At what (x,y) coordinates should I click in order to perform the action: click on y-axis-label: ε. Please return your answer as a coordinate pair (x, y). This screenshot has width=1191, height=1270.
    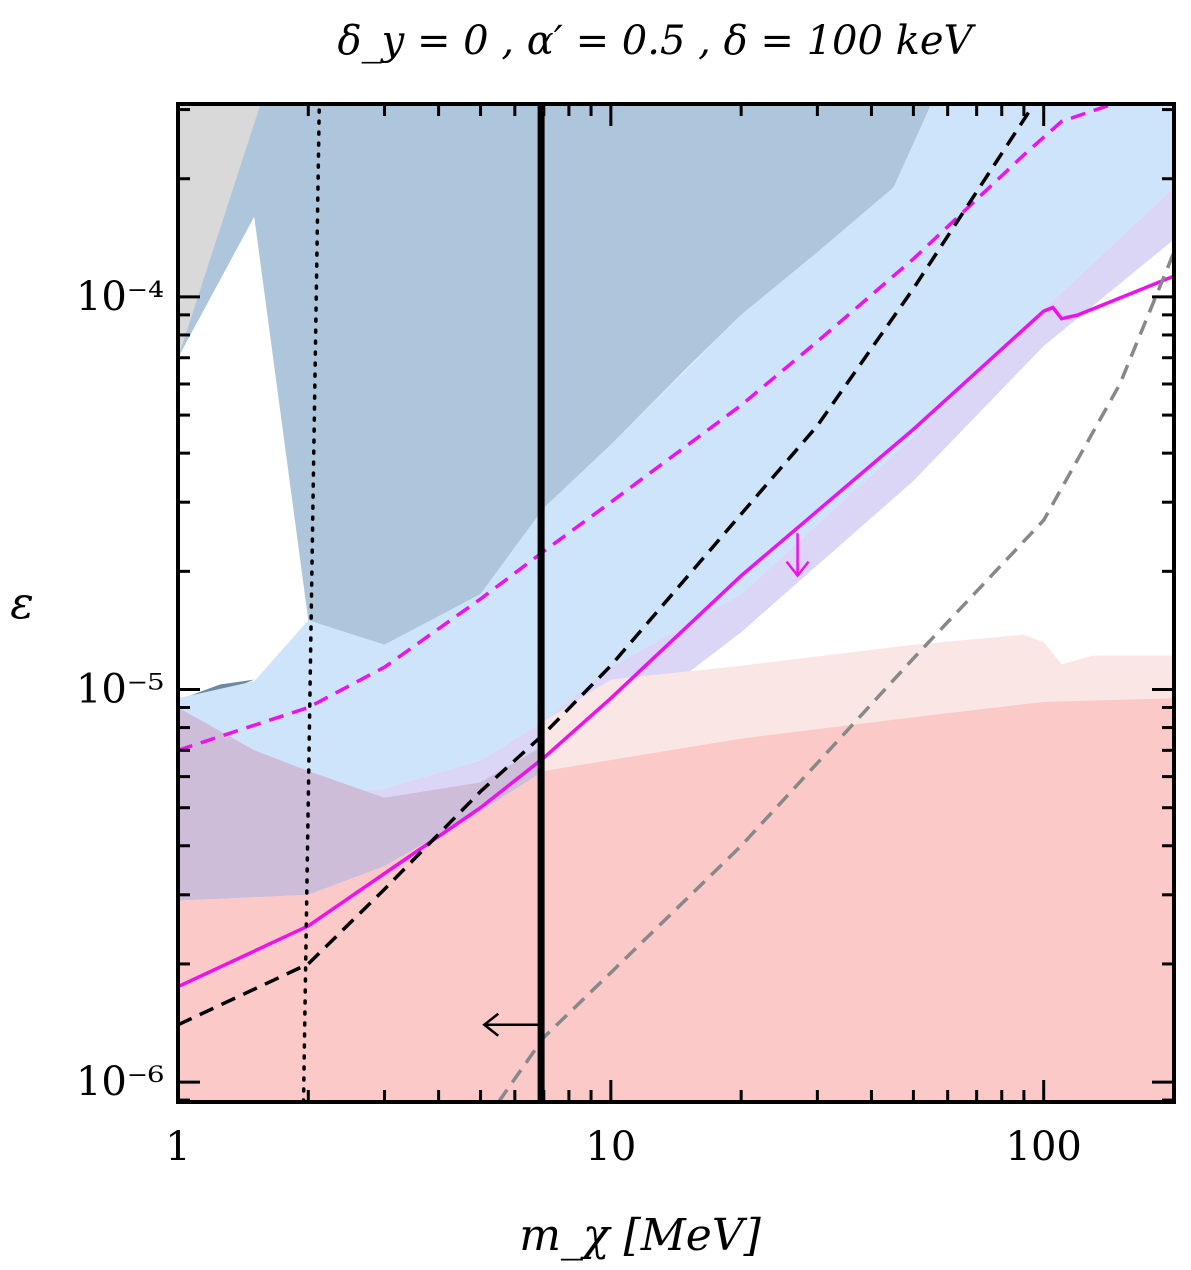
    Looking at the image, I should click on (22, 603).